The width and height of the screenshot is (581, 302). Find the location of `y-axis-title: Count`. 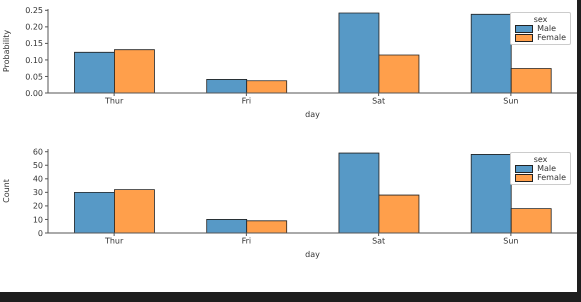

y-axis-title: Count is located at coordinates (6, 191).